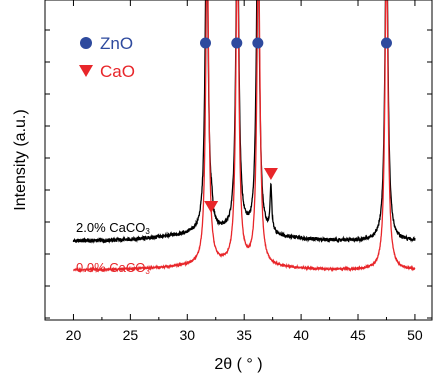 This screenshot has height=381, width=442. I want to click on x-tick-label: 30, so click(187, 335).